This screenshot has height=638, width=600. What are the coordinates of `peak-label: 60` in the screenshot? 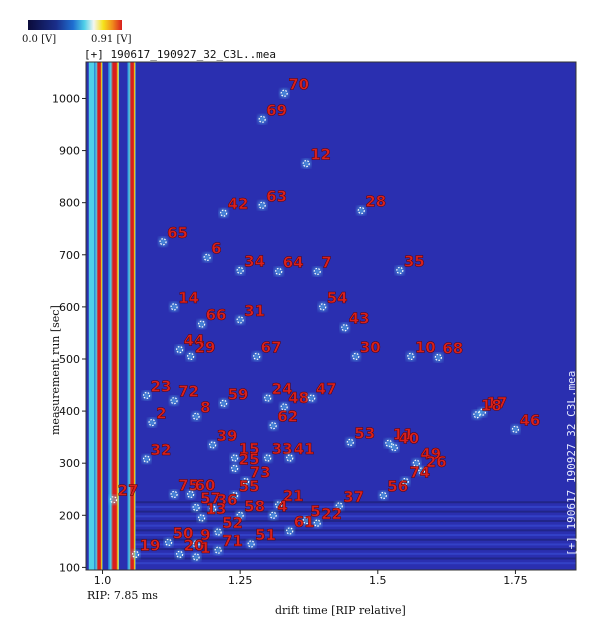 It's located at (205, 485).